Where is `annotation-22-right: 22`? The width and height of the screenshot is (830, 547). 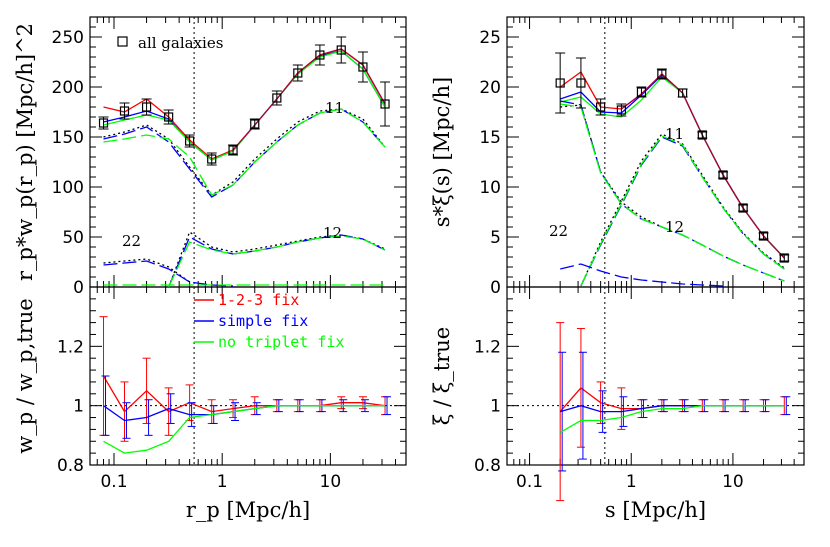
annotation-22-right: 22 is located at coordinates (558, 231).